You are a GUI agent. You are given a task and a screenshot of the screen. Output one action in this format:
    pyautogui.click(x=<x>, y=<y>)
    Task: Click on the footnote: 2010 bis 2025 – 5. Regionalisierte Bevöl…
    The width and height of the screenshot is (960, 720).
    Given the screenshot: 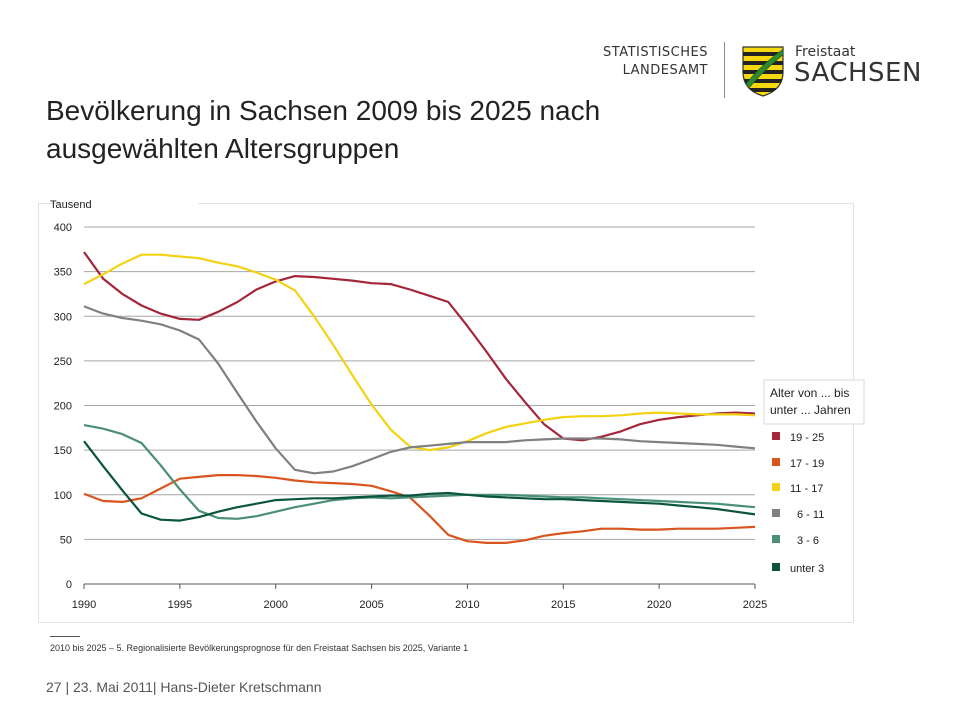 What is the action you would take?
    pyautogui.click(x=259, y=648)
    